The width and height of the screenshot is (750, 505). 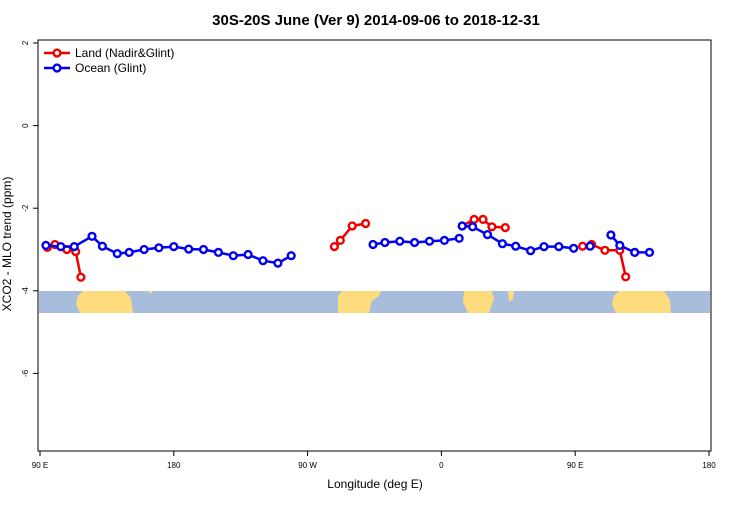 What do you see at coordinates (441, 465) in the screenshot?
I see `x-tick-label: 0` at bounding box center [441, 465].